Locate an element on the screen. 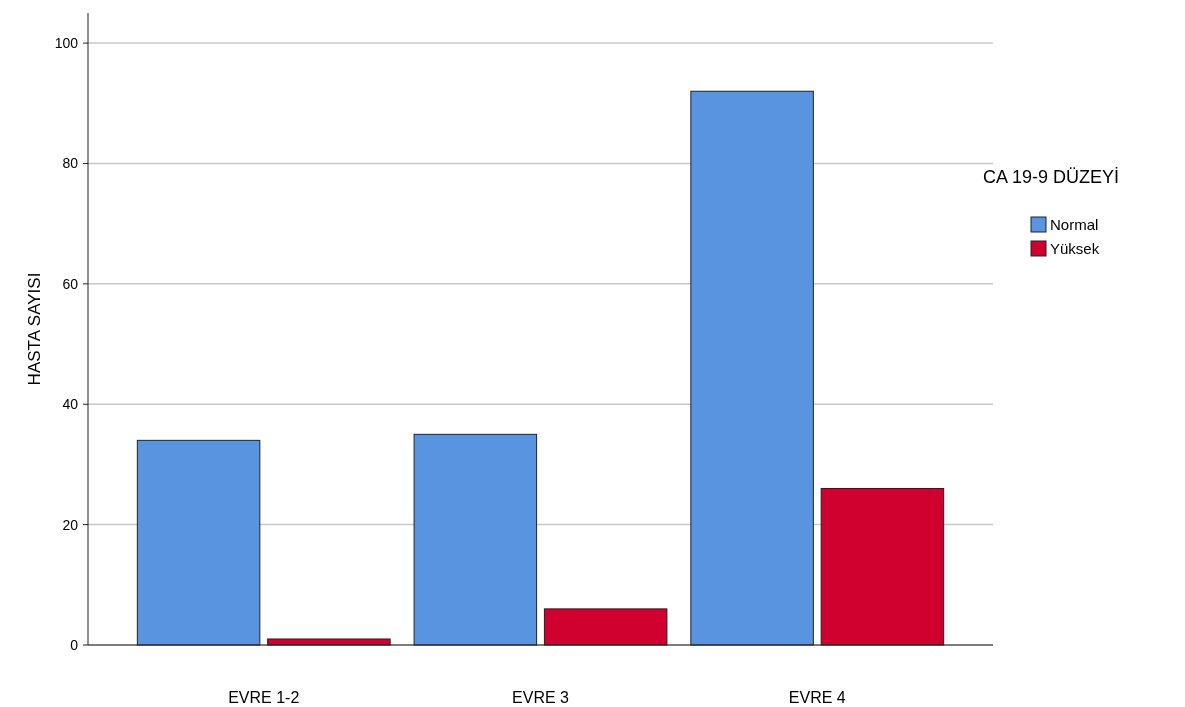  legend-title: CA 19-9 DÜZEYİ is located at coordinates (1051, 177).